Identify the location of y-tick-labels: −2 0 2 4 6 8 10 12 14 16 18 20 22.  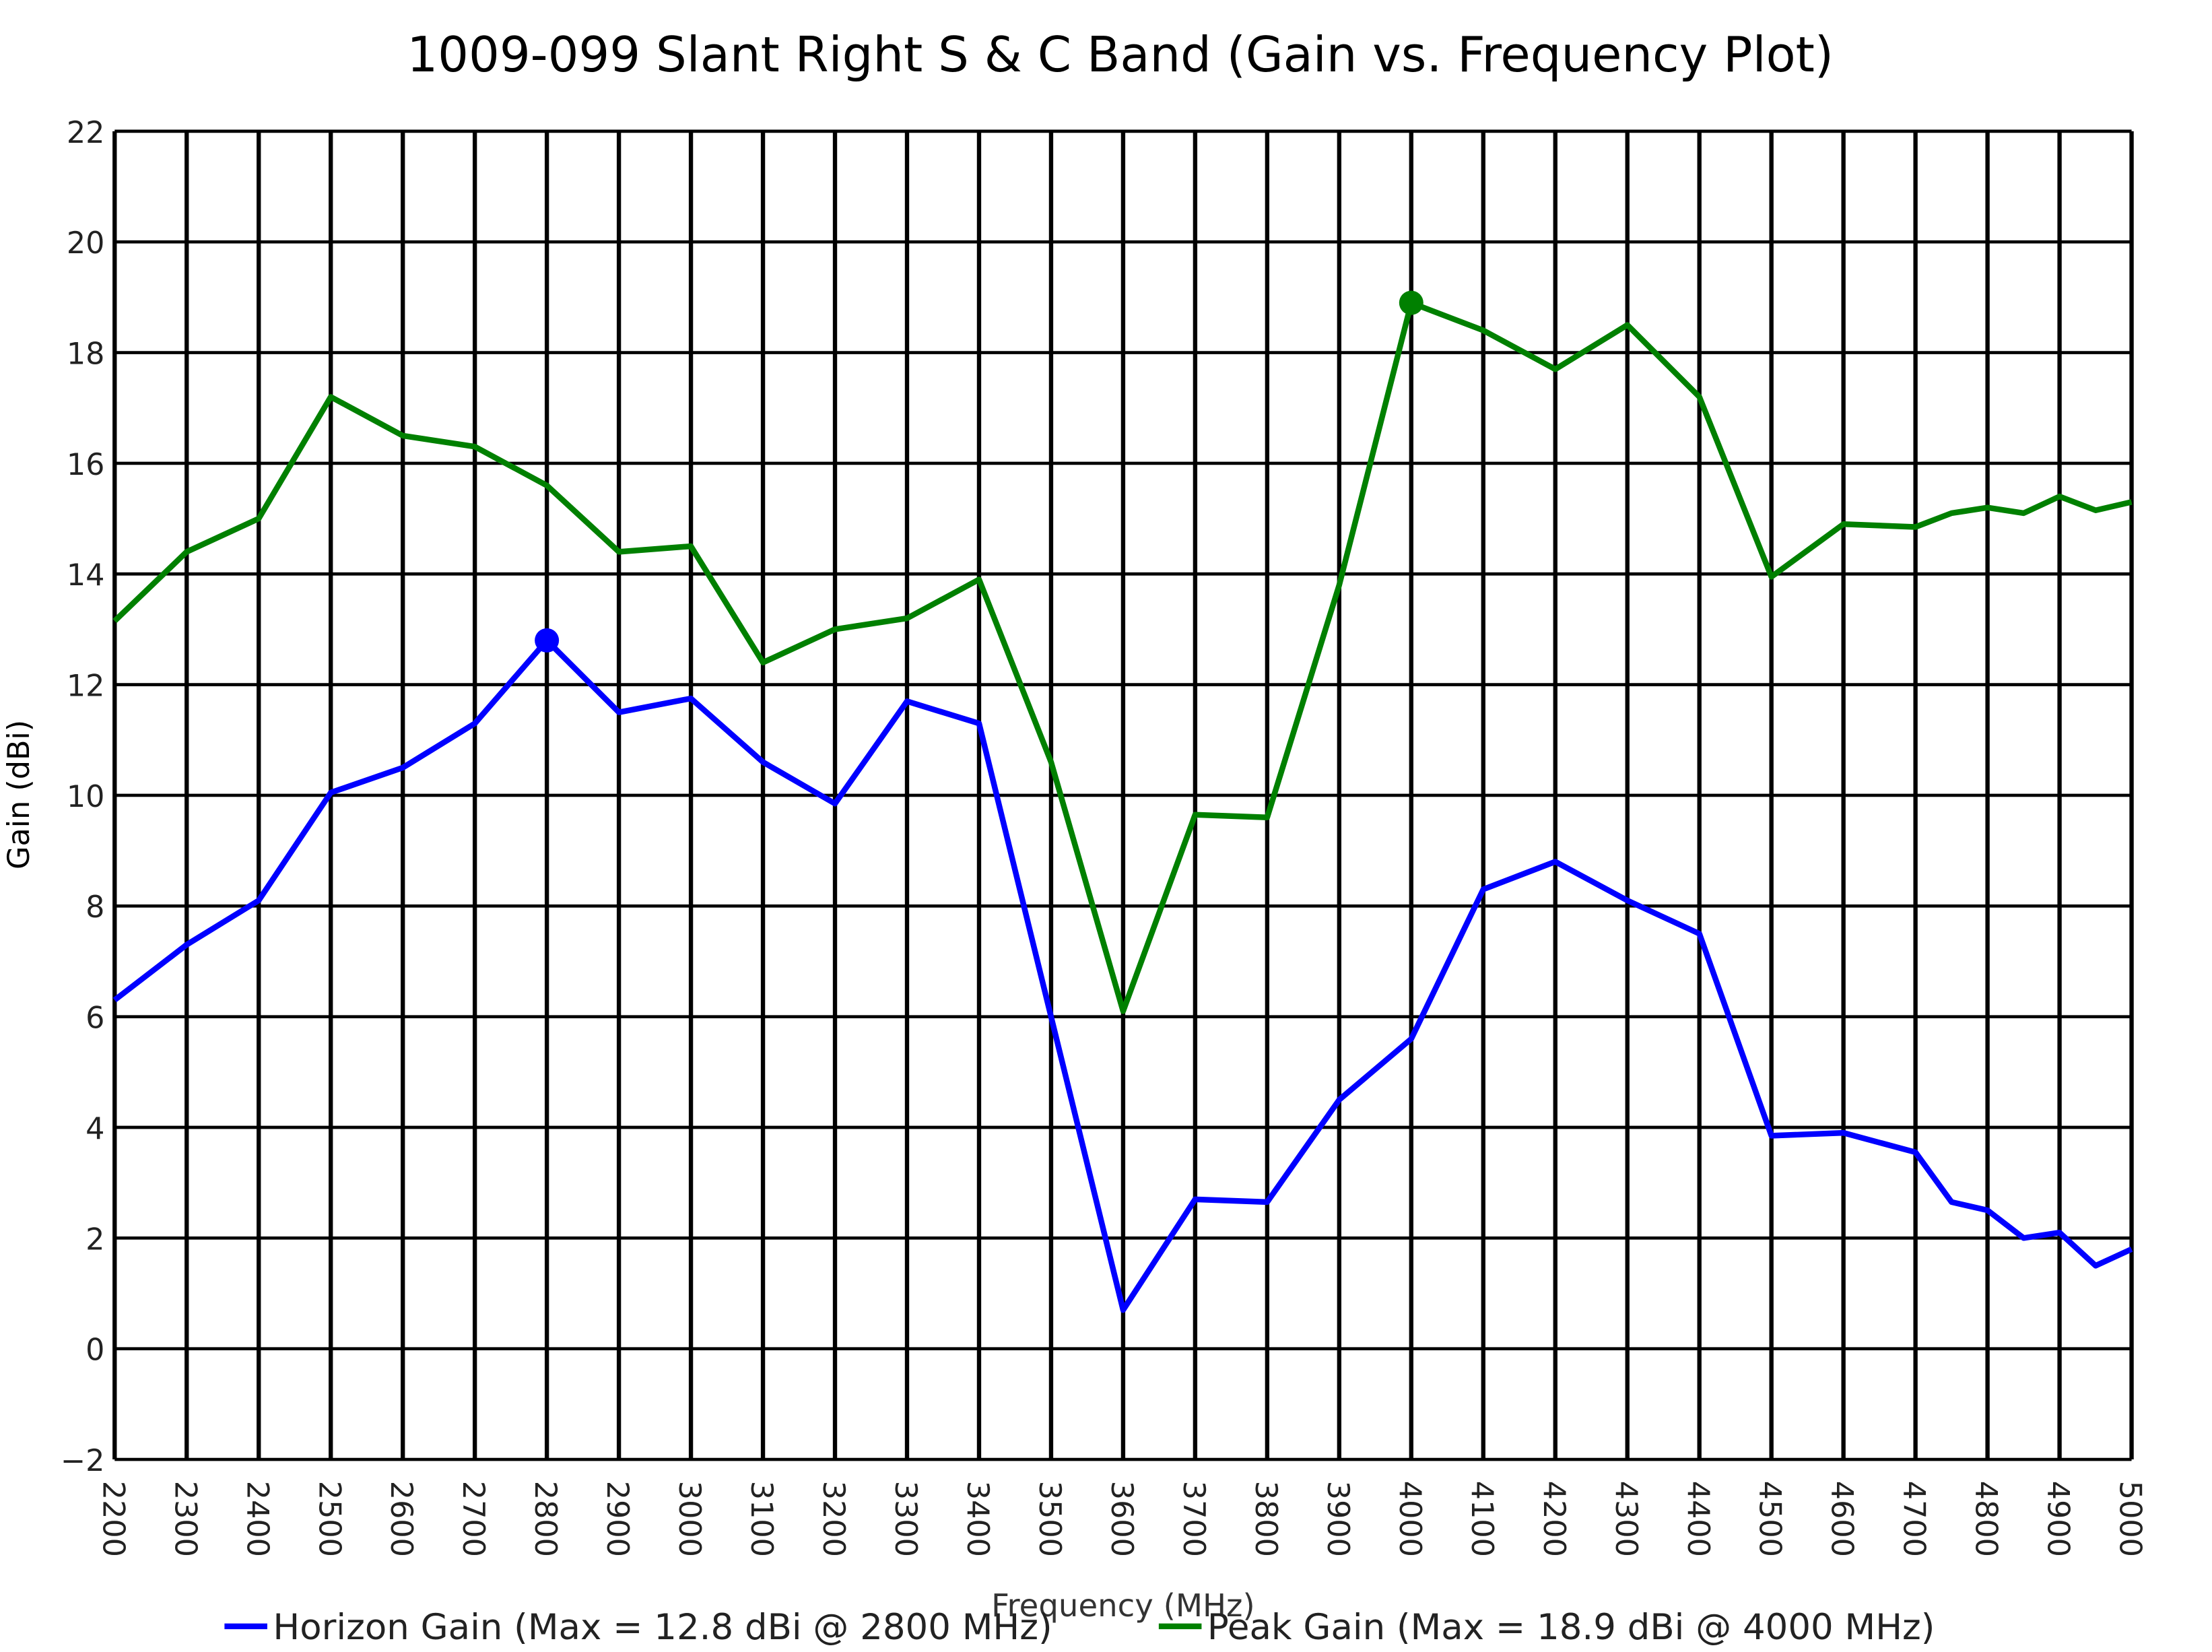
(83, 797).